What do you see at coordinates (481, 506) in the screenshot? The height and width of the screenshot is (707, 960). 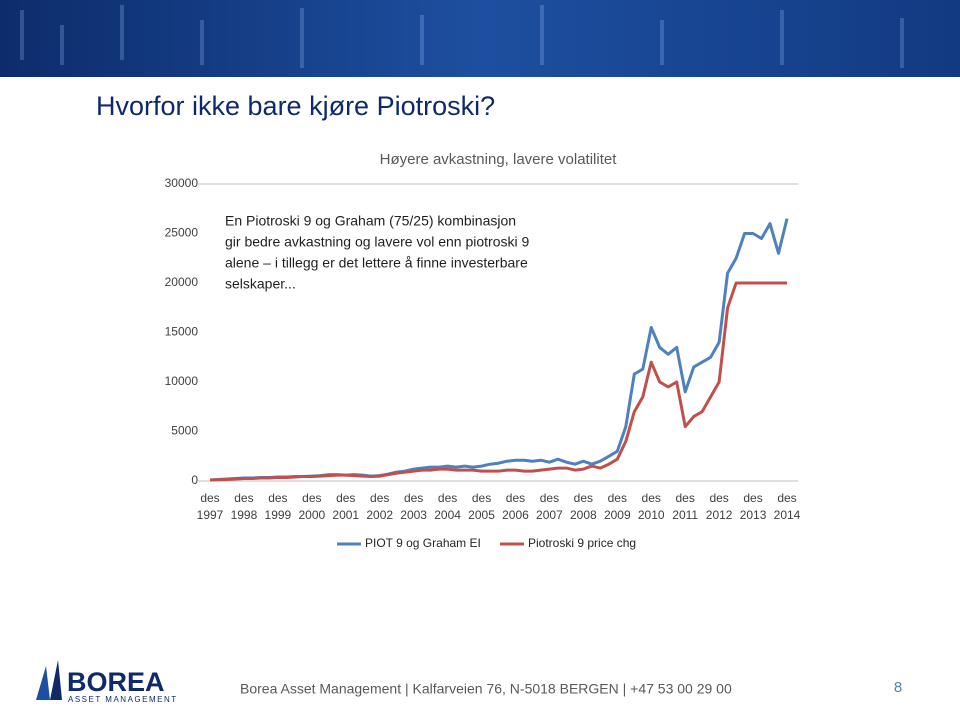 I see `x-tick-label: des 2005` at bounding box center [481, 506].